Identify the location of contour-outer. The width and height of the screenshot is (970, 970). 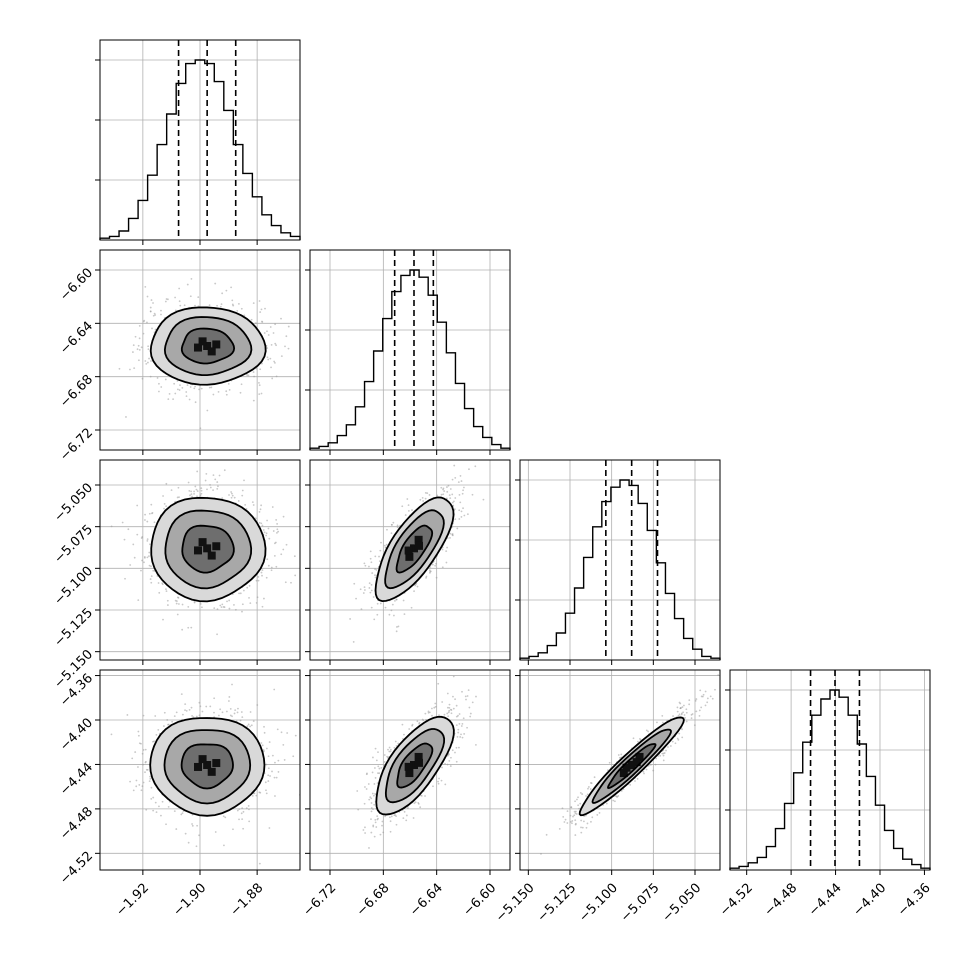
(414, 549).